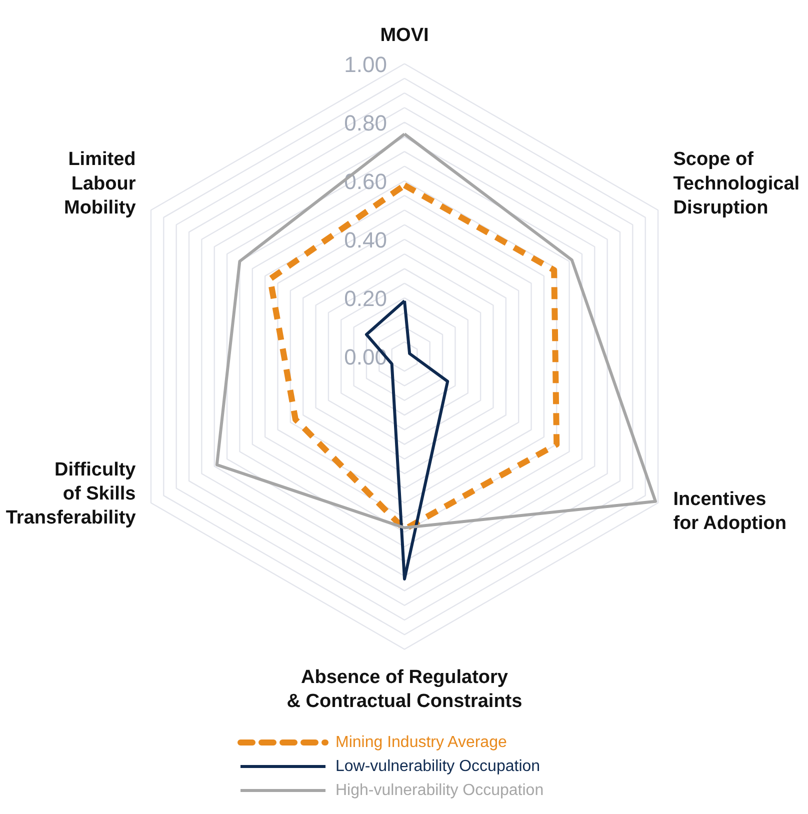  I want to click on text: Mining Industry Average, so click(421, 742).